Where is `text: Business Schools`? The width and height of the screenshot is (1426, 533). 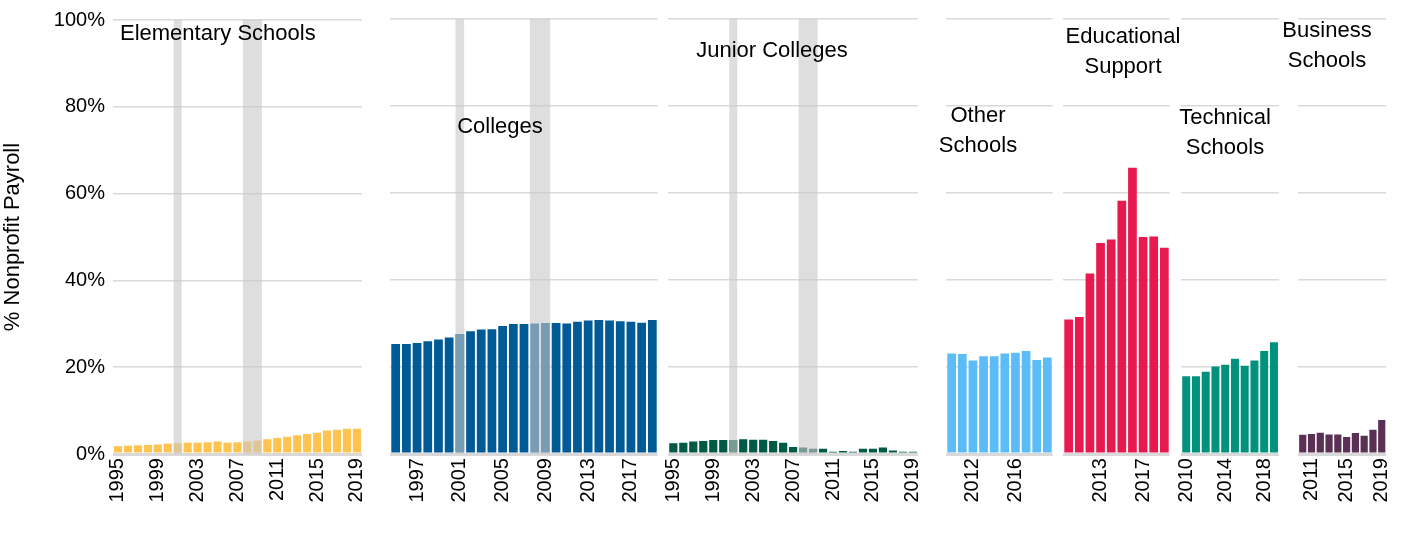
text: Business Schools is located at coordinates (1327, 45).